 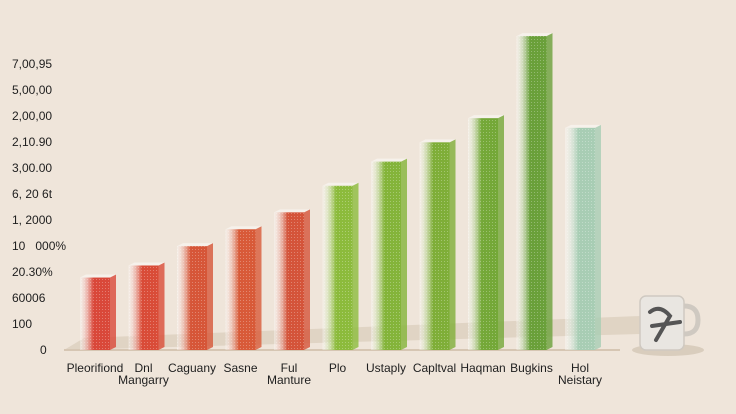 I want to click on y-tick-label: 100, so click(x=22, y=324).